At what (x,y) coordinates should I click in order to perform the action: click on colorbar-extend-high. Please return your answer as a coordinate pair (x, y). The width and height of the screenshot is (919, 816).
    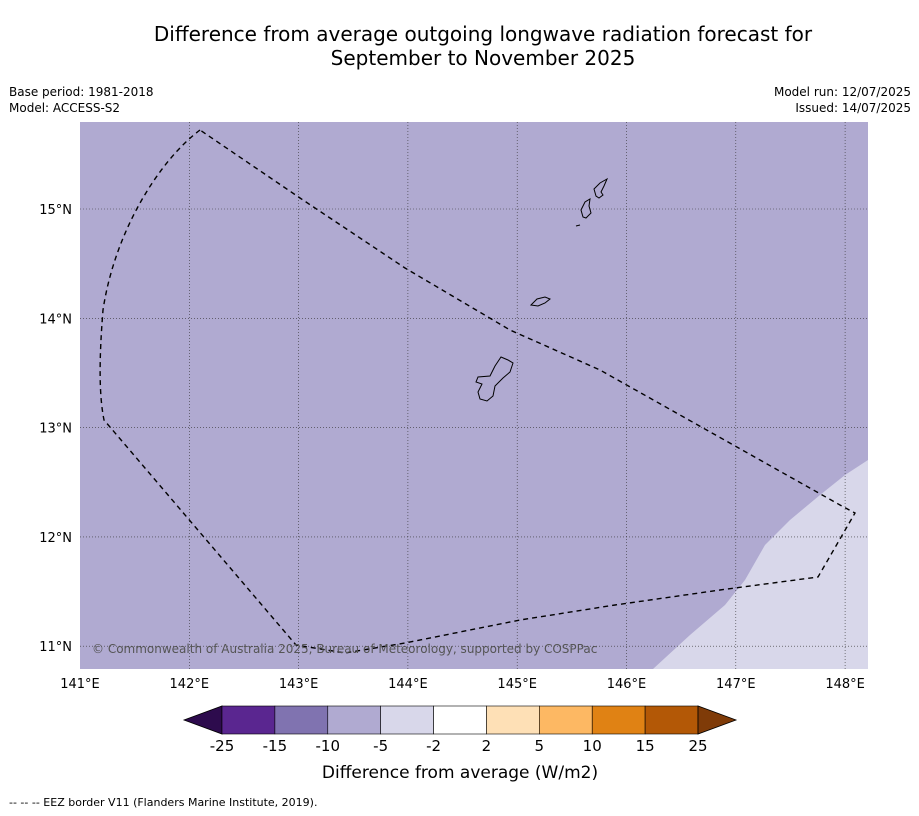
    Looking at the image, I should click on (717, 720).